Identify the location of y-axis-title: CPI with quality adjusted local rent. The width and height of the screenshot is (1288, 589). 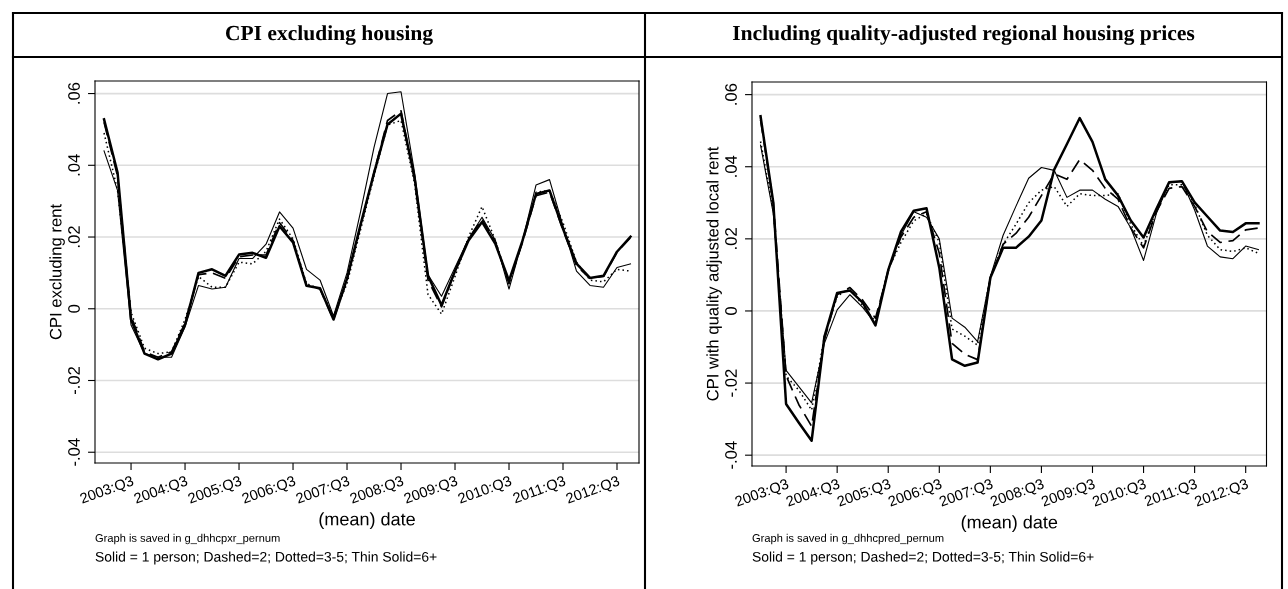
(714, 273).